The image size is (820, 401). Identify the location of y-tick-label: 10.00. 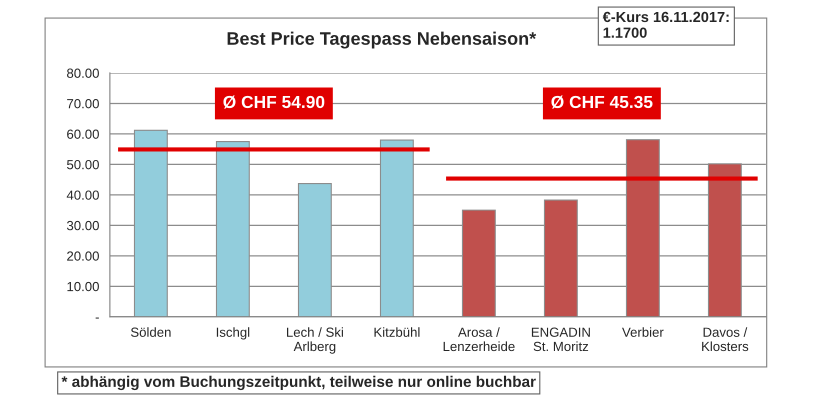
(83, 287).